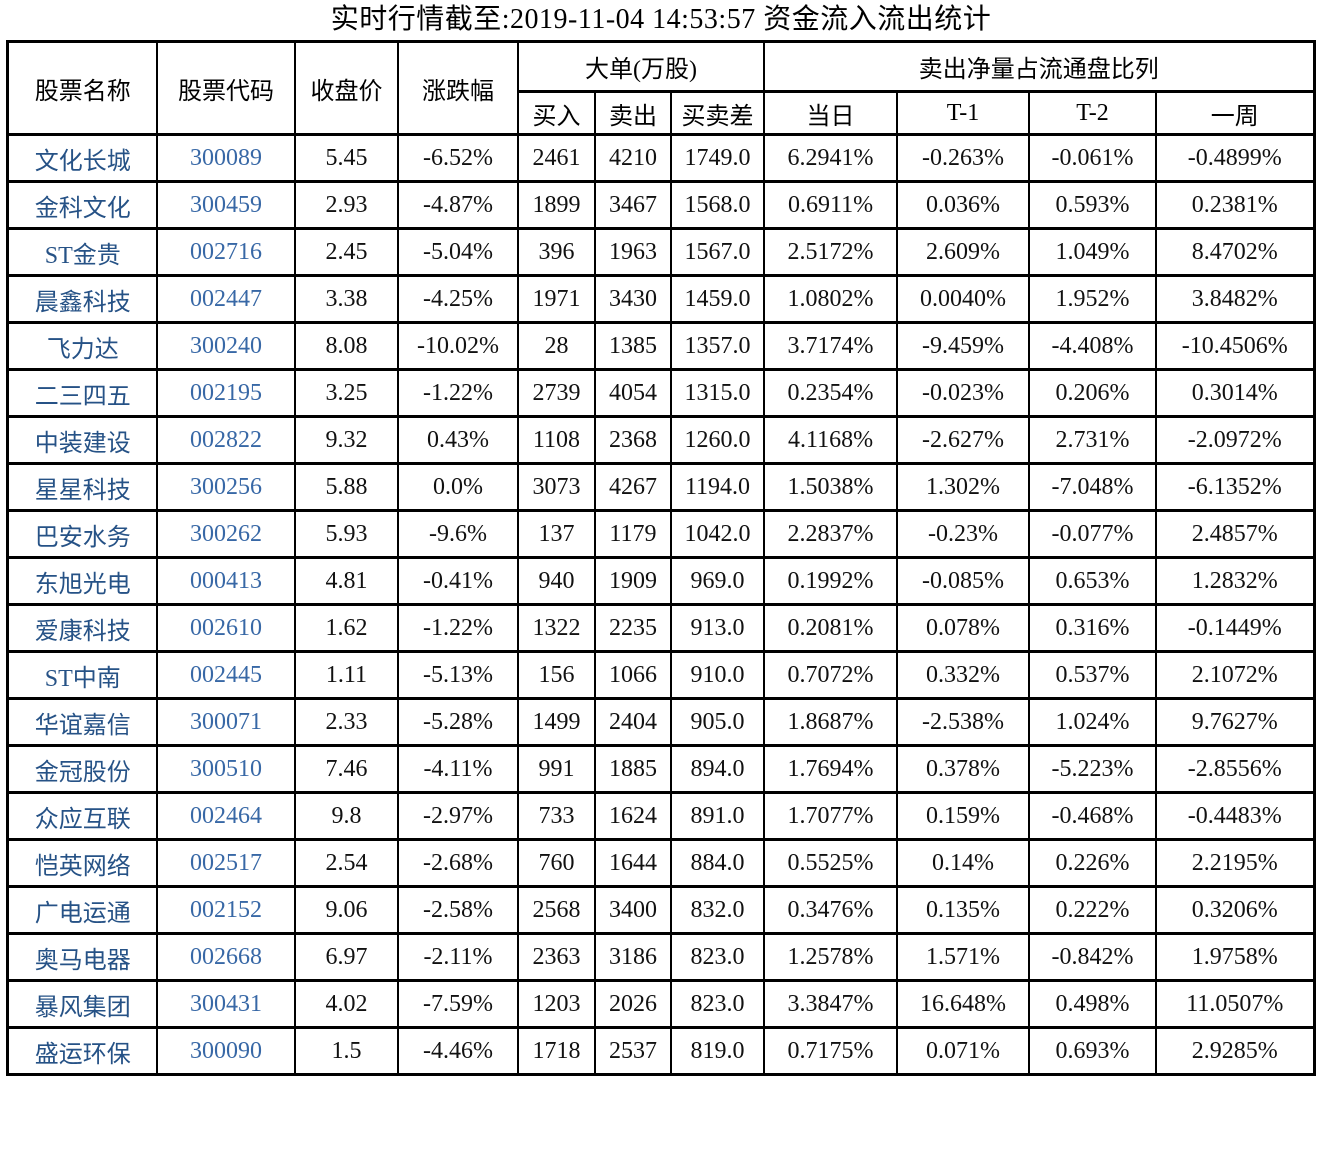  Describe the element at coordinates (963, 581) in the screenshot. I see `t1-ratio-cell: -0.085%` at that location.